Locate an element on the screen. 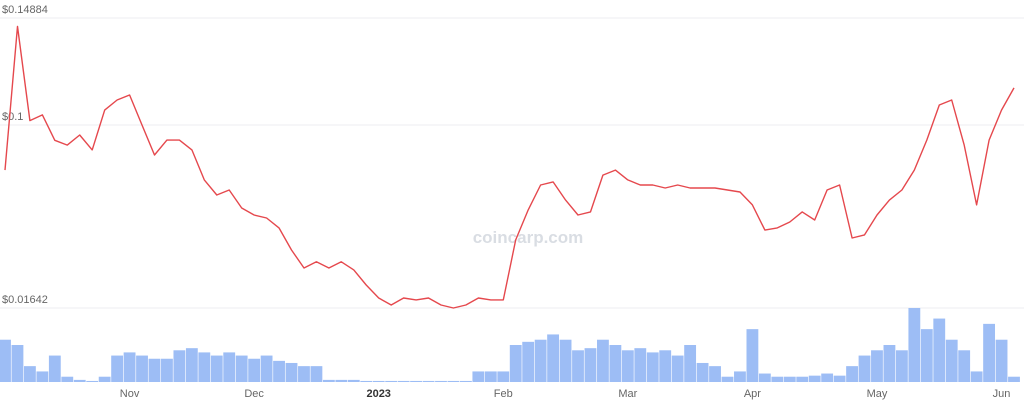 The height and width of the screenshot is (409, 1024). watermark: coincarp.com is located at coordinates (528, 237).